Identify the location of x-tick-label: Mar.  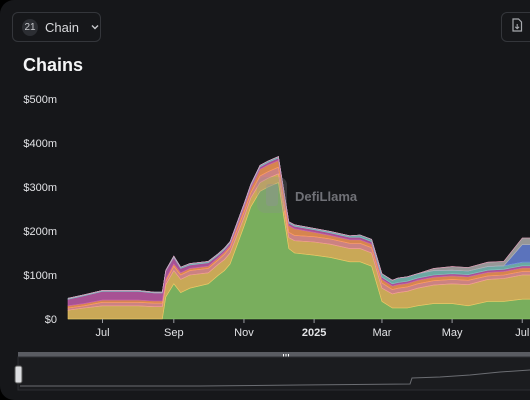
(381, 333).